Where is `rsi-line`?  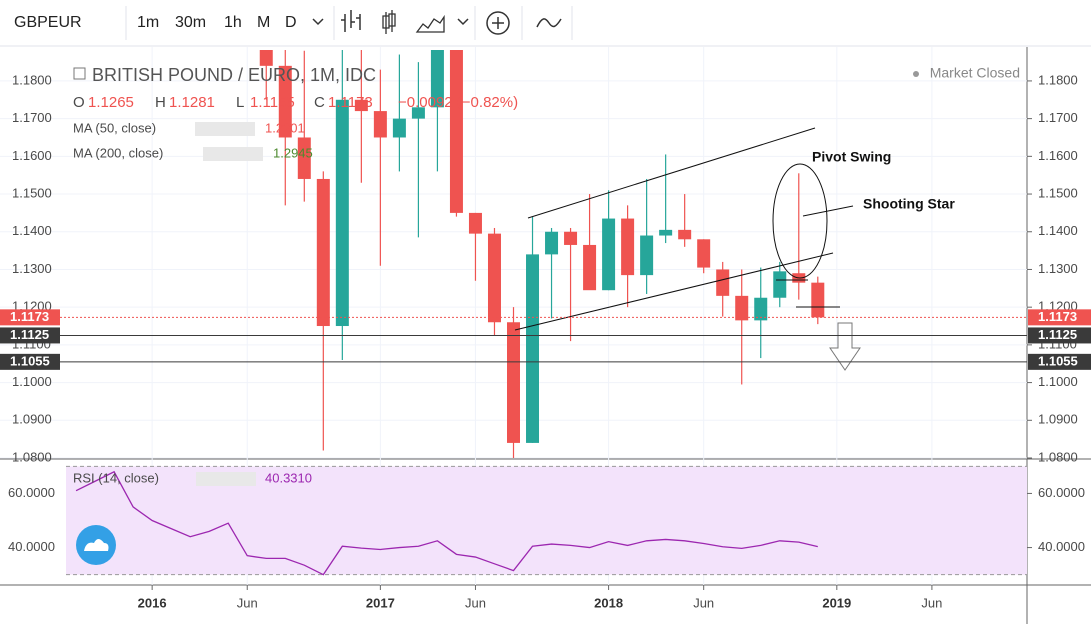 rsi-line is located at coordinates (446, 523).